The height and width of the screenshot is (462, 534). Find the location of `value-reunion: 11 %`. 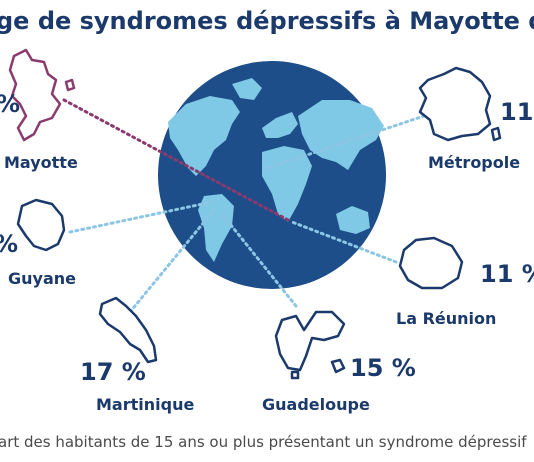

value-reunion: 11 % is located at coordinates (507, 274).